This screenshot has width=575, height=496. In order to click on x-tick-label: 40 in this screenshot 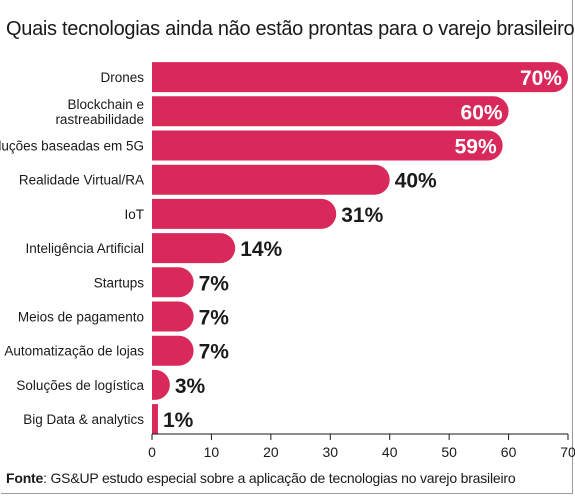, I will do `click(390, 452)`.